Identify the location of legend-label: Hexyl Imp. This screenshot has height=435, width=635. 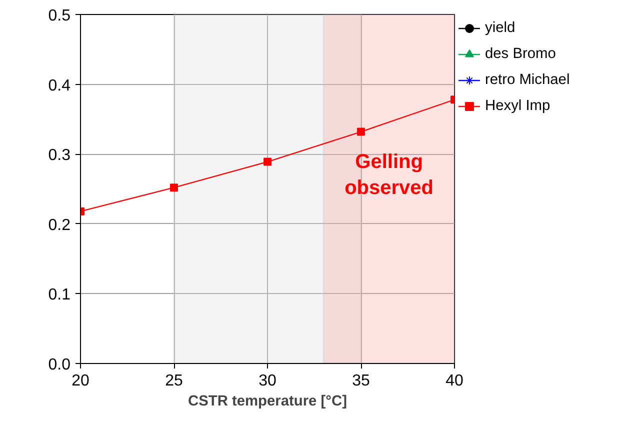
(517, 106).